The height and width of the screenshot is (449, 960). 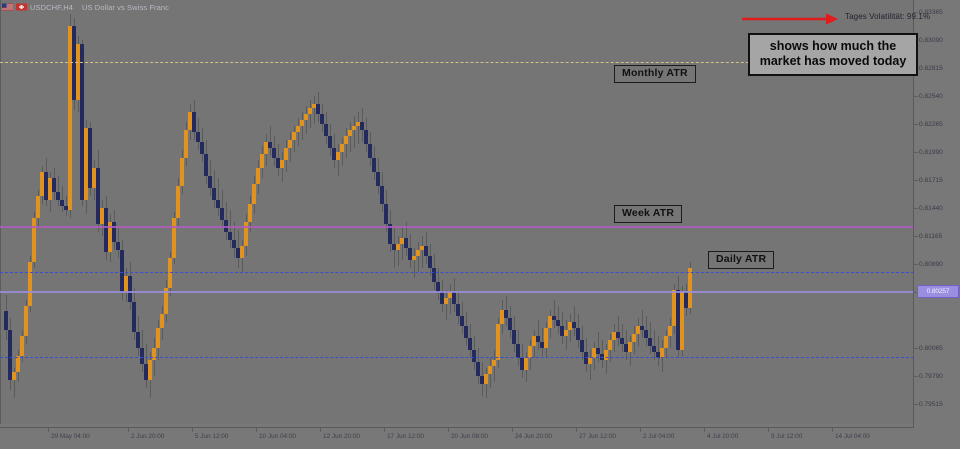 I want to click on time-tick-label: 9 Jul 12:00, so click(x=787, y=436).